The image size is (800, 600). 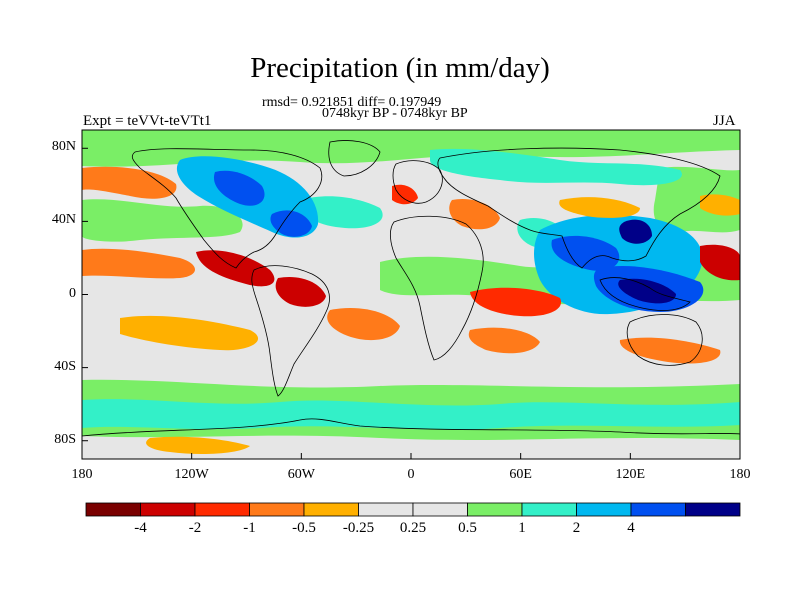 What do you see at coordinates (647, 291) in the screenshot?
I see `anomaly-patch-maritime-navy` at bounding box center [647, 291].